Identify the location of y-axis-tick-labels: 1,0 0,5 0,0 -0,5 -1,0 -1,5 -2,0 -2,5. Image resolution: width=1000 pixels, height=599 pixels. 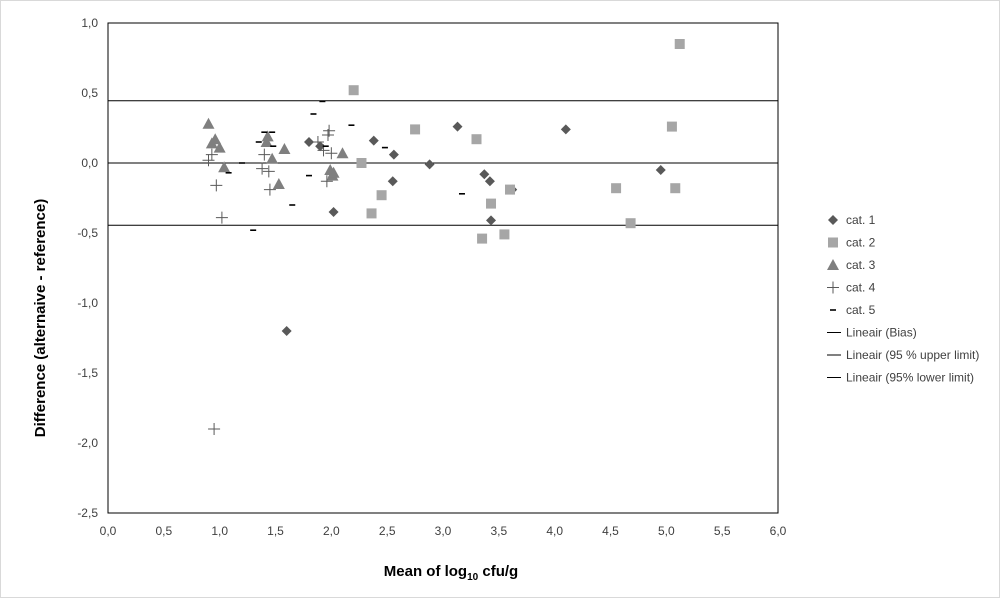
(87, 268).